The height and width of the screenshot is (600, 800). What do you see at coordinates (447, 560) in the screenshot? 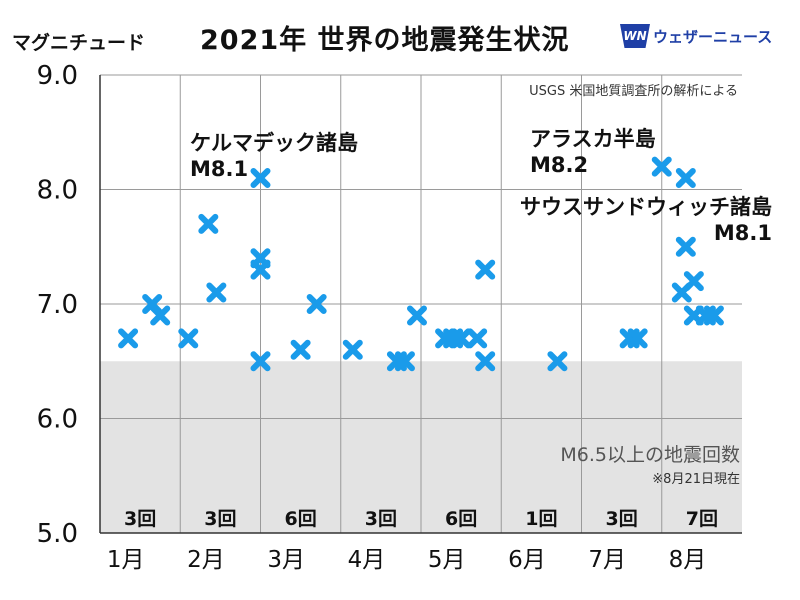
I see `x-tick-label: 5月` at bounding box center [447, 560].